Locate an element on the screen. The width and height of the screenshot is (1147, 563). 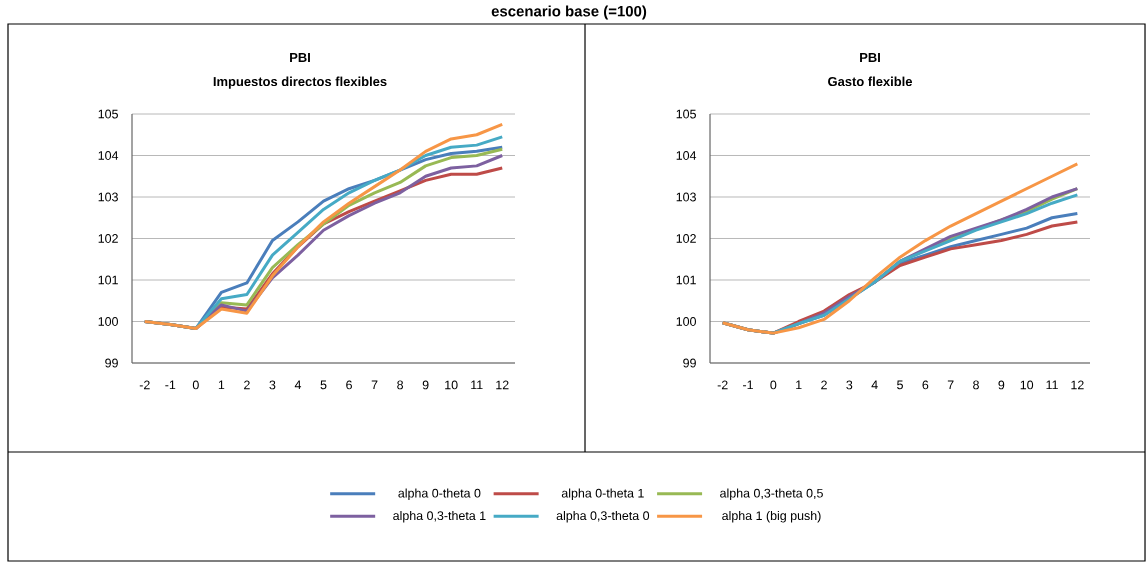
chart-subtitle: Gasto flexible is located at coordinates (870, 81).